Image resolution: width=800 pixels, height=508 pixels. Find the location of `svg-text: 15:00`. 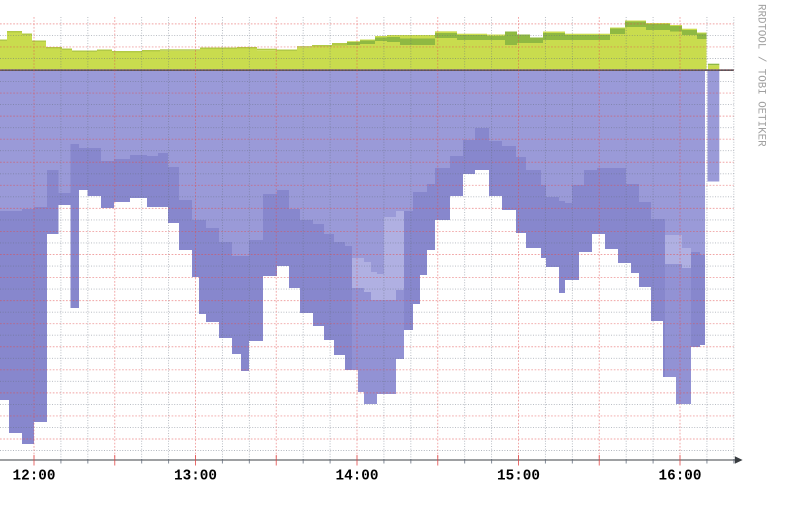

svg-text: 15:00 is located at coordinates (518, 477).